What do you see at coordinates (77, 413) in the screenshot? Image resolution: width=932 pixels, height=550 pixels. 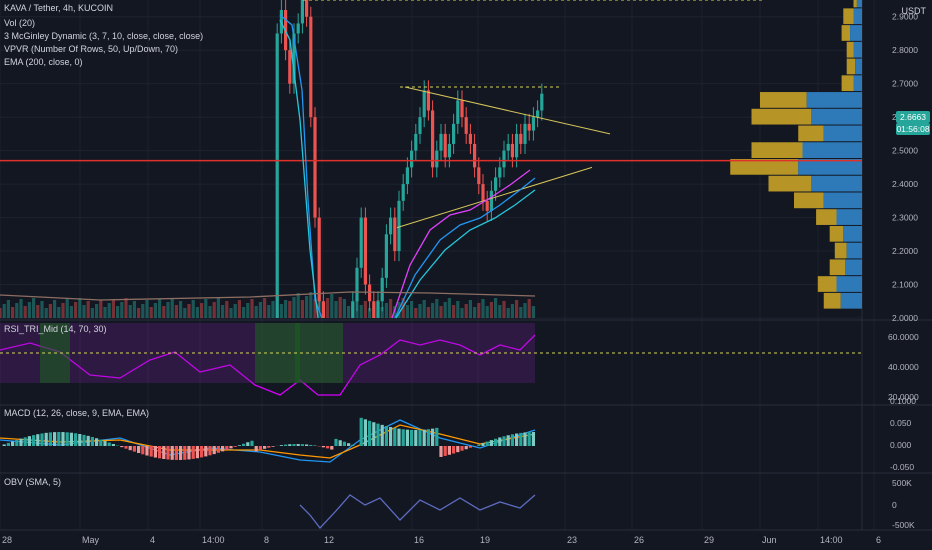 I see `legend-macd: MACD (12, 26, close, 9, EMA, EMA)` at bounding box center [77, 413].